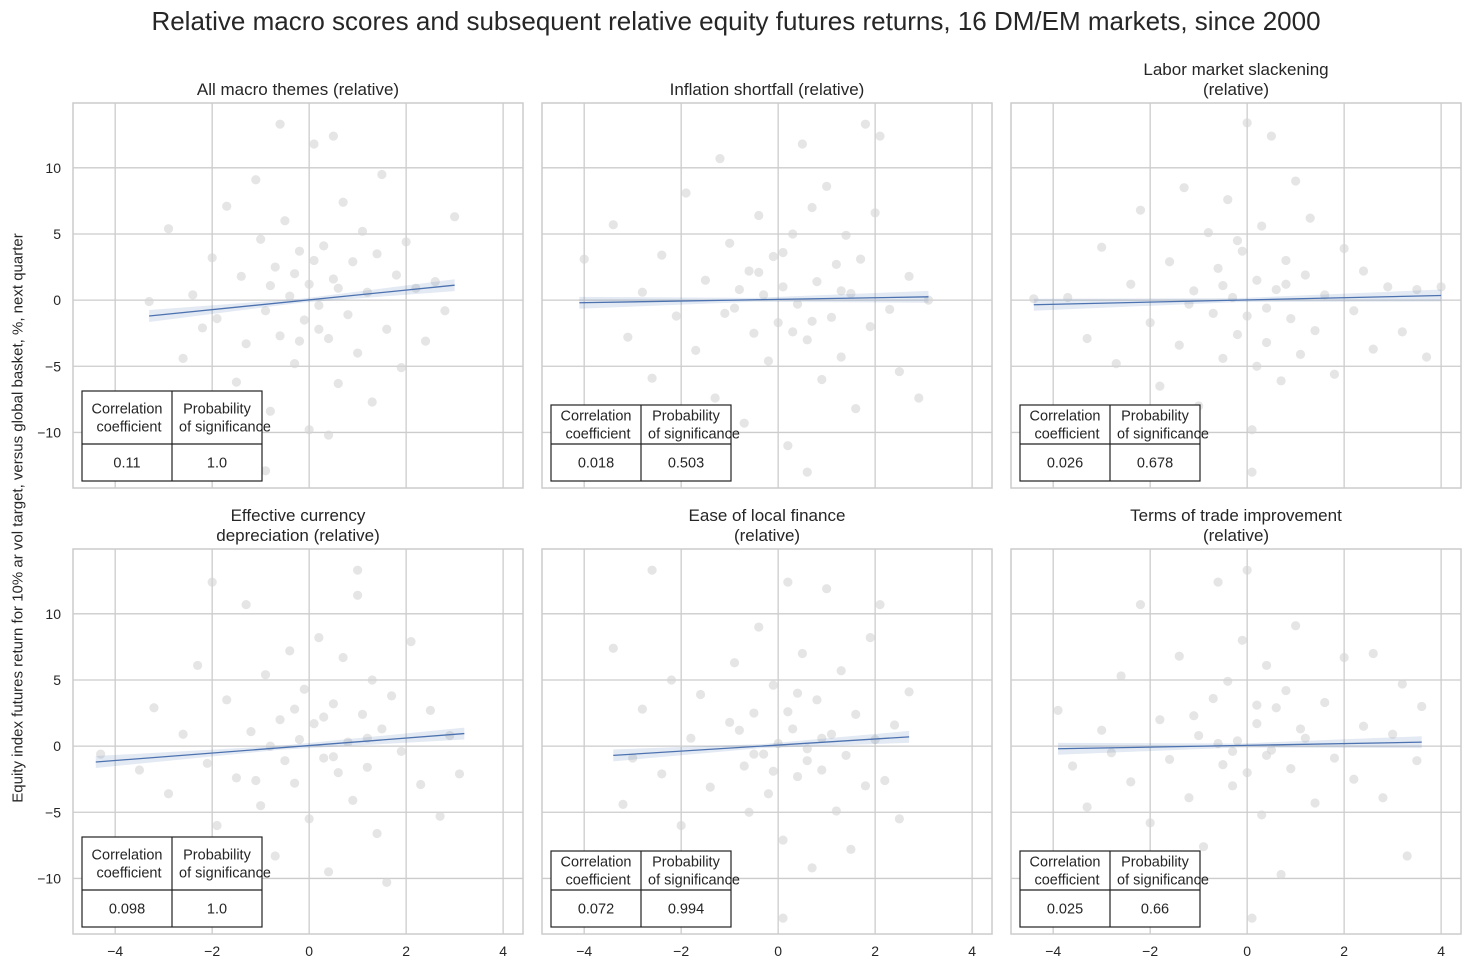 The width and height of the screenshot is (1472, 974). Describe the element at coordinates (1155, 863) in the screenshot. I see `table-header-probability: Probability` at that location.